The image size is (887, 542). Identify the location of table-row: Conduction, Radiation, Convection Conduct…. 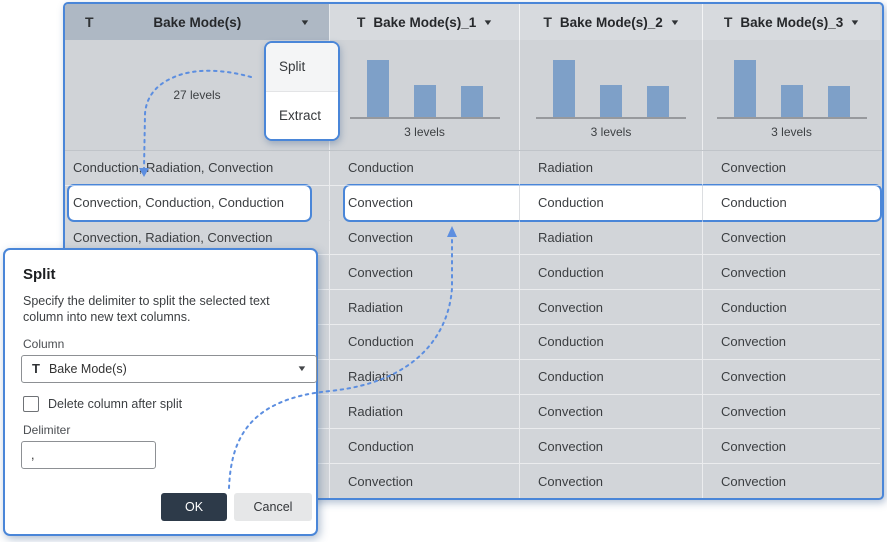
(473, 168).